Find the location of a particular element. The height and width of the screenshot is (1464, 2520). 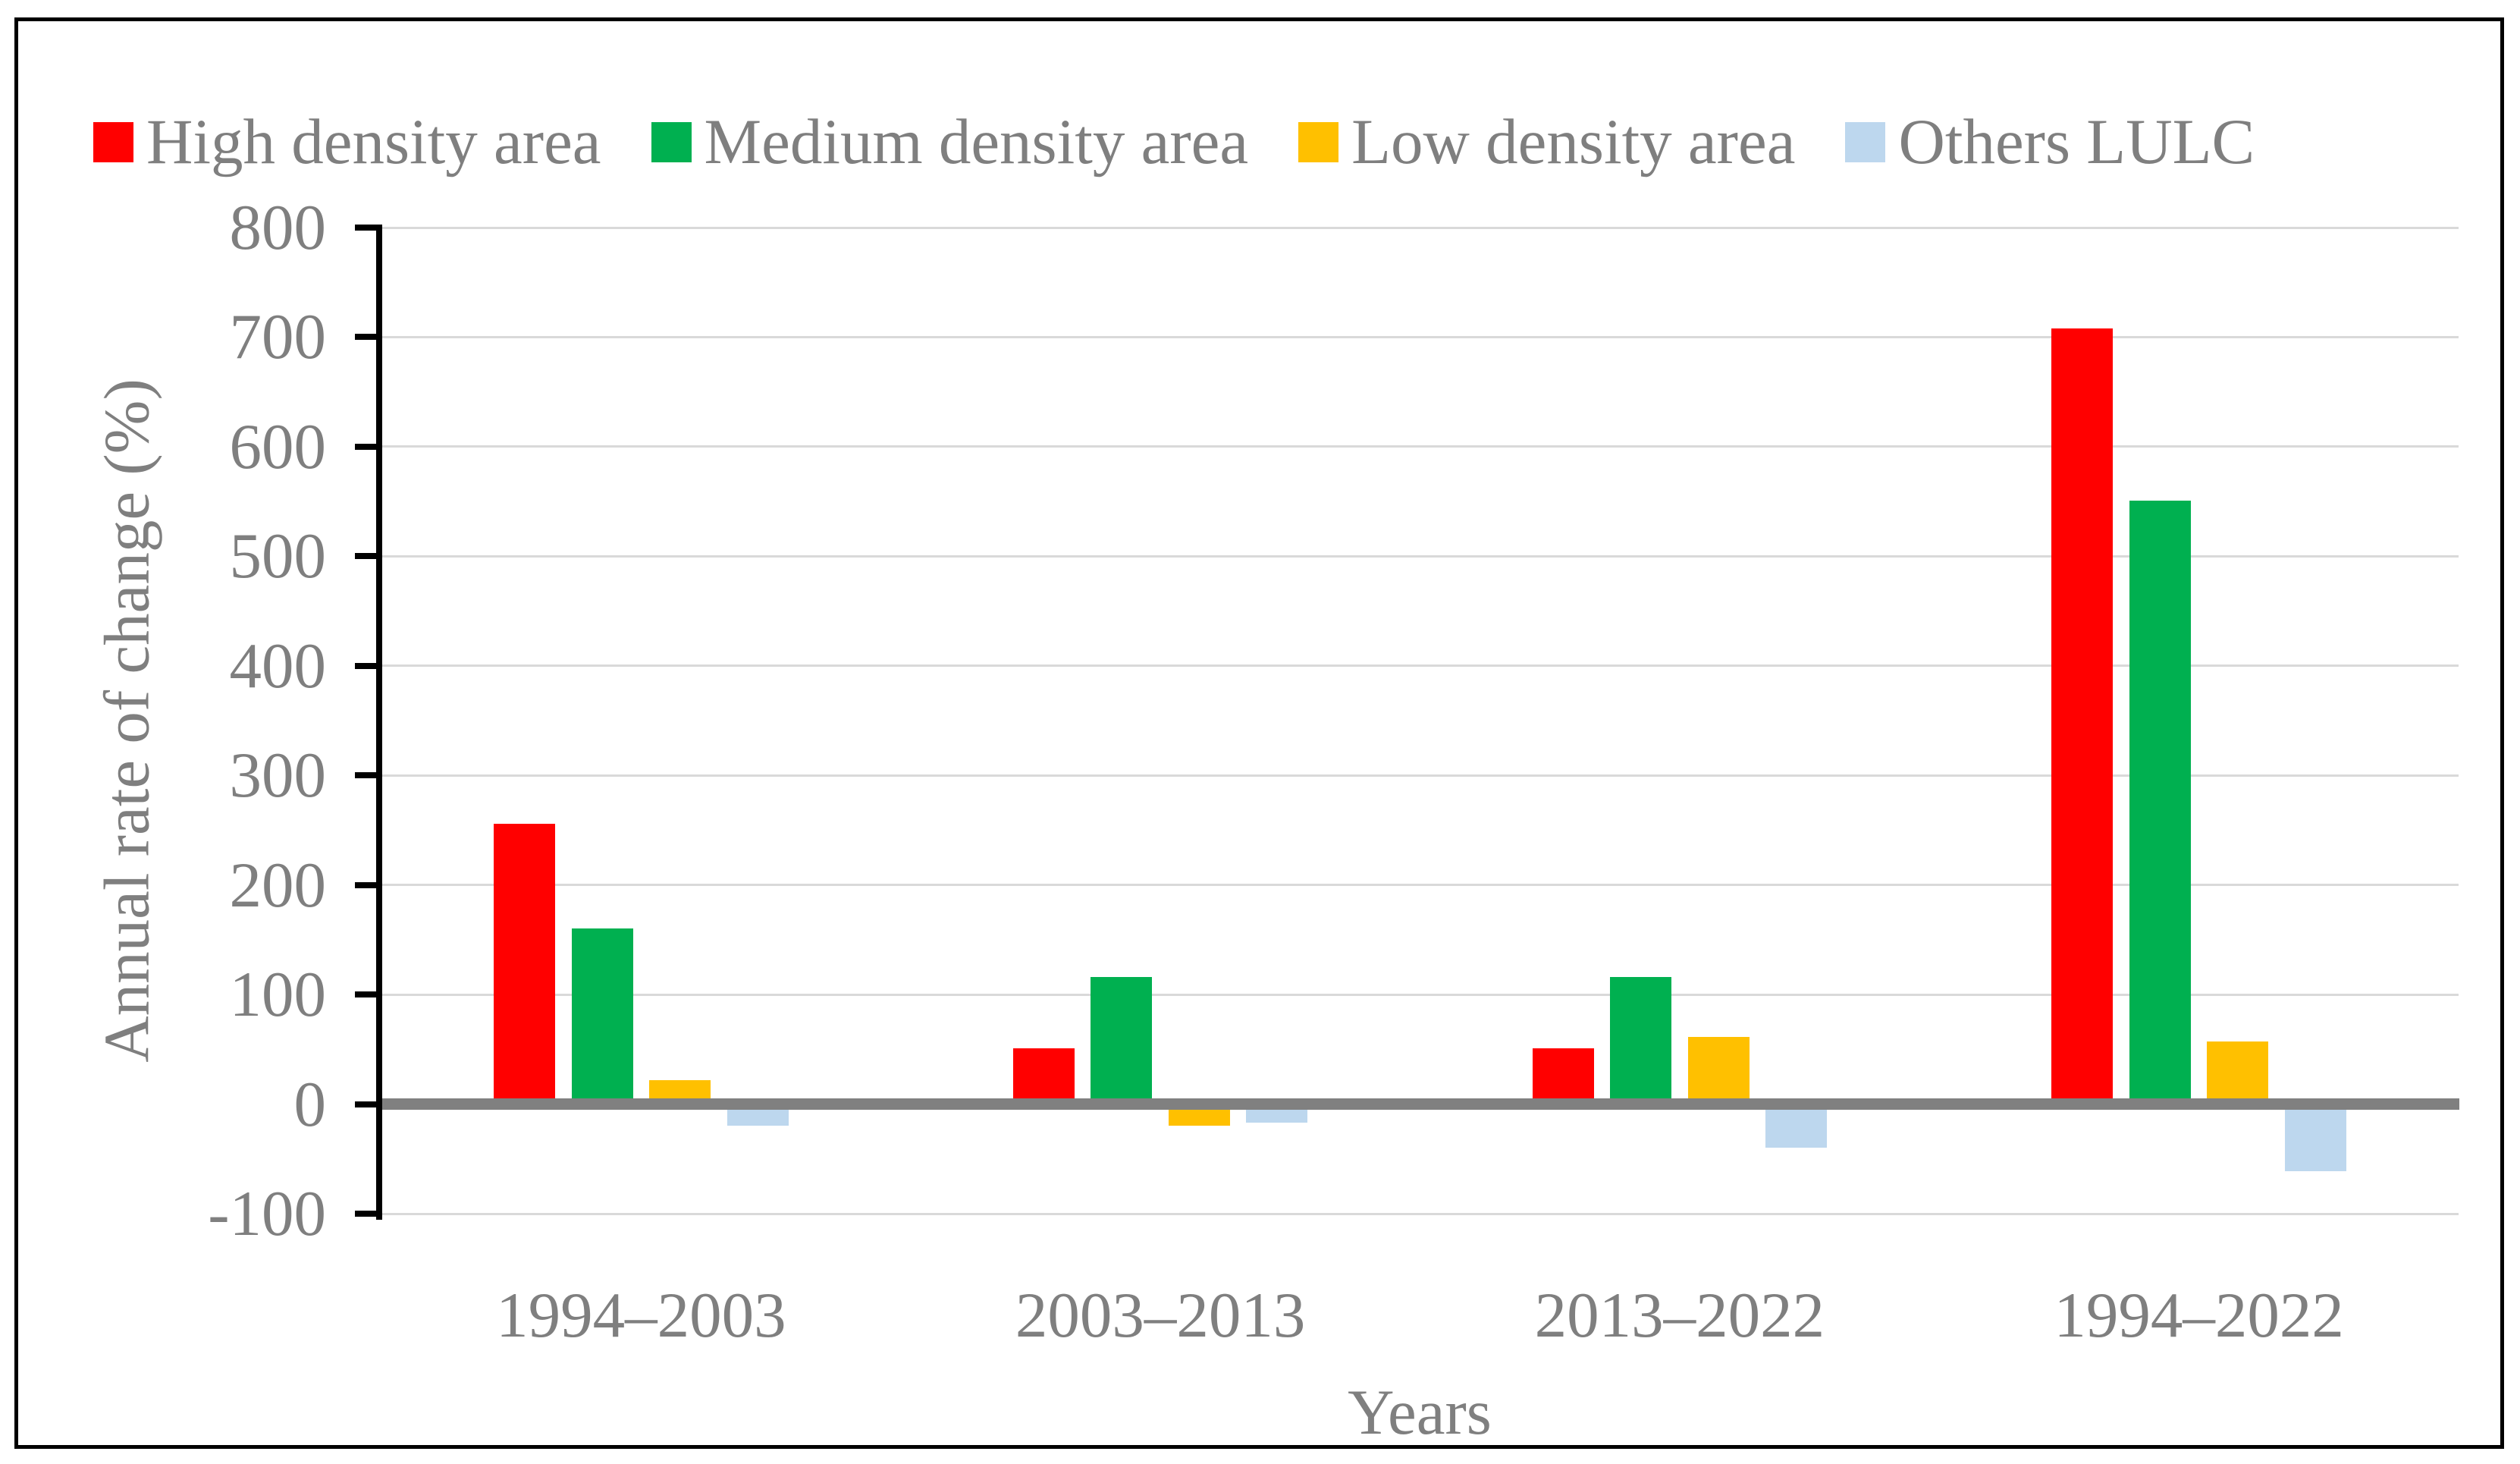

bar-others-lulc-2013–2022 is located at coordinates (1797, 1126).